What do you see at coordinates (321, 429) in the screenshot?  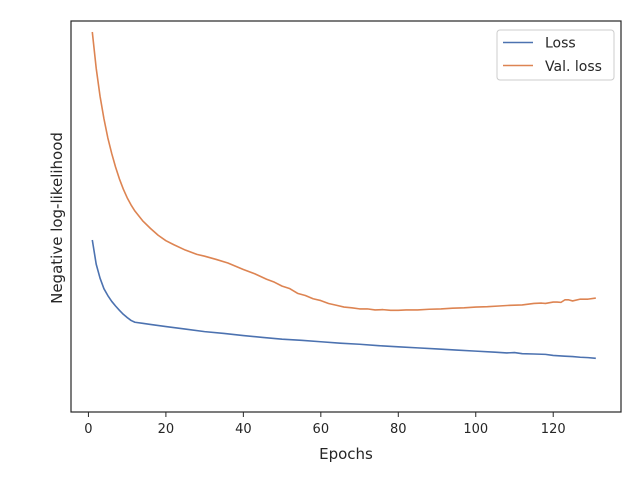 I see `x-tick-label: 60` at bounding box center [321, 429].